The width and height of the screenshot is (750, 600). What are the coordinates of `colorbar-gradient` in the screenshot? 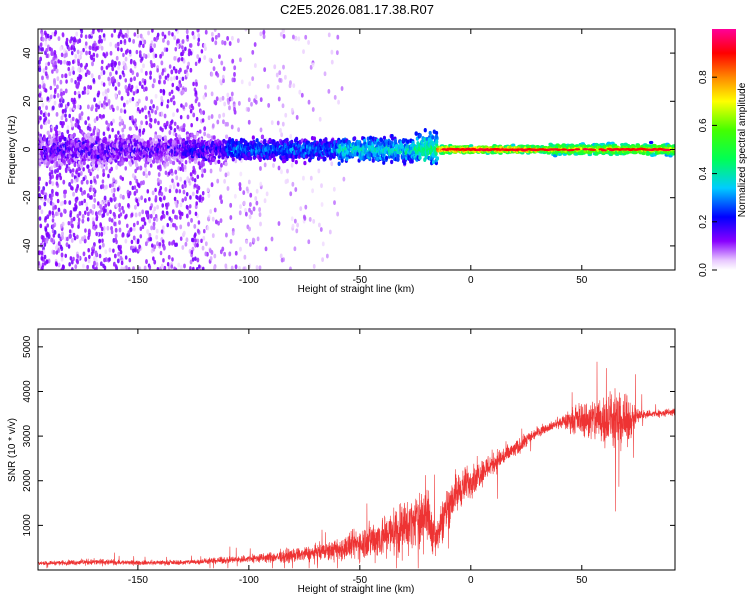 It's located at (724, 149).